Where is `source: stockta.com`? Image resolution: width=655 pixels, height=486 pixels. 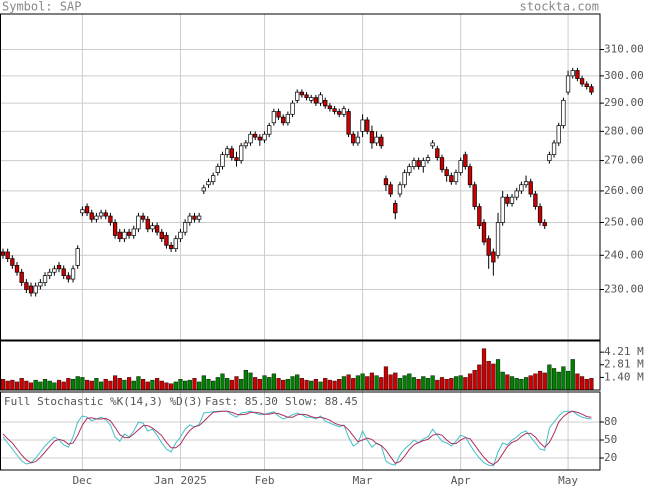 source: stockta.com is located at coordinates (559, 7).